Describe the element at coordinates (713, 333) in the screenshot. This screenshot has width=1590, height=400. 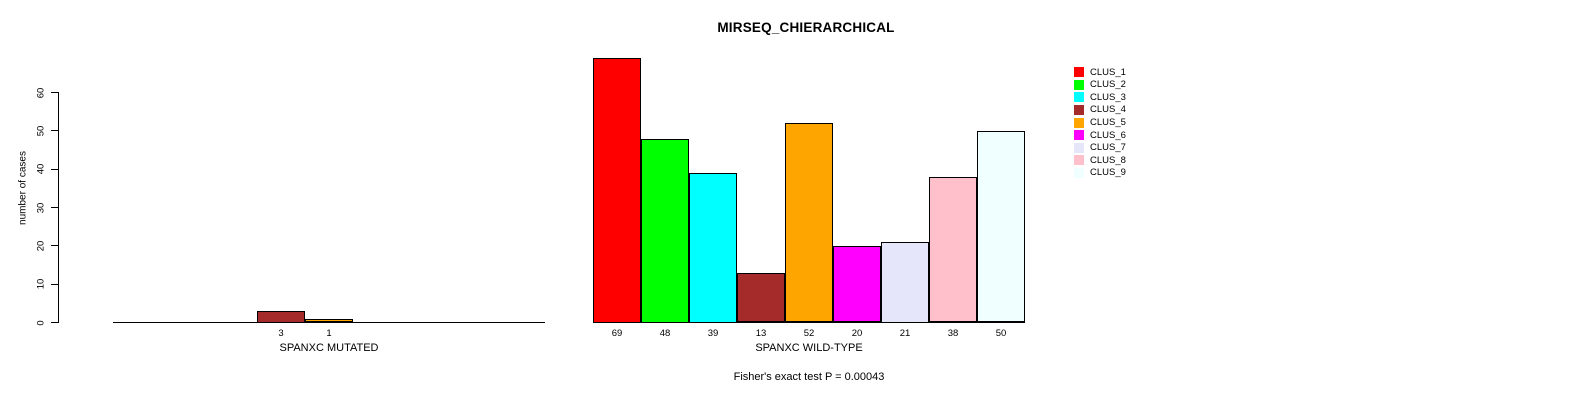
I see `bar-value-label: 39` at that location.